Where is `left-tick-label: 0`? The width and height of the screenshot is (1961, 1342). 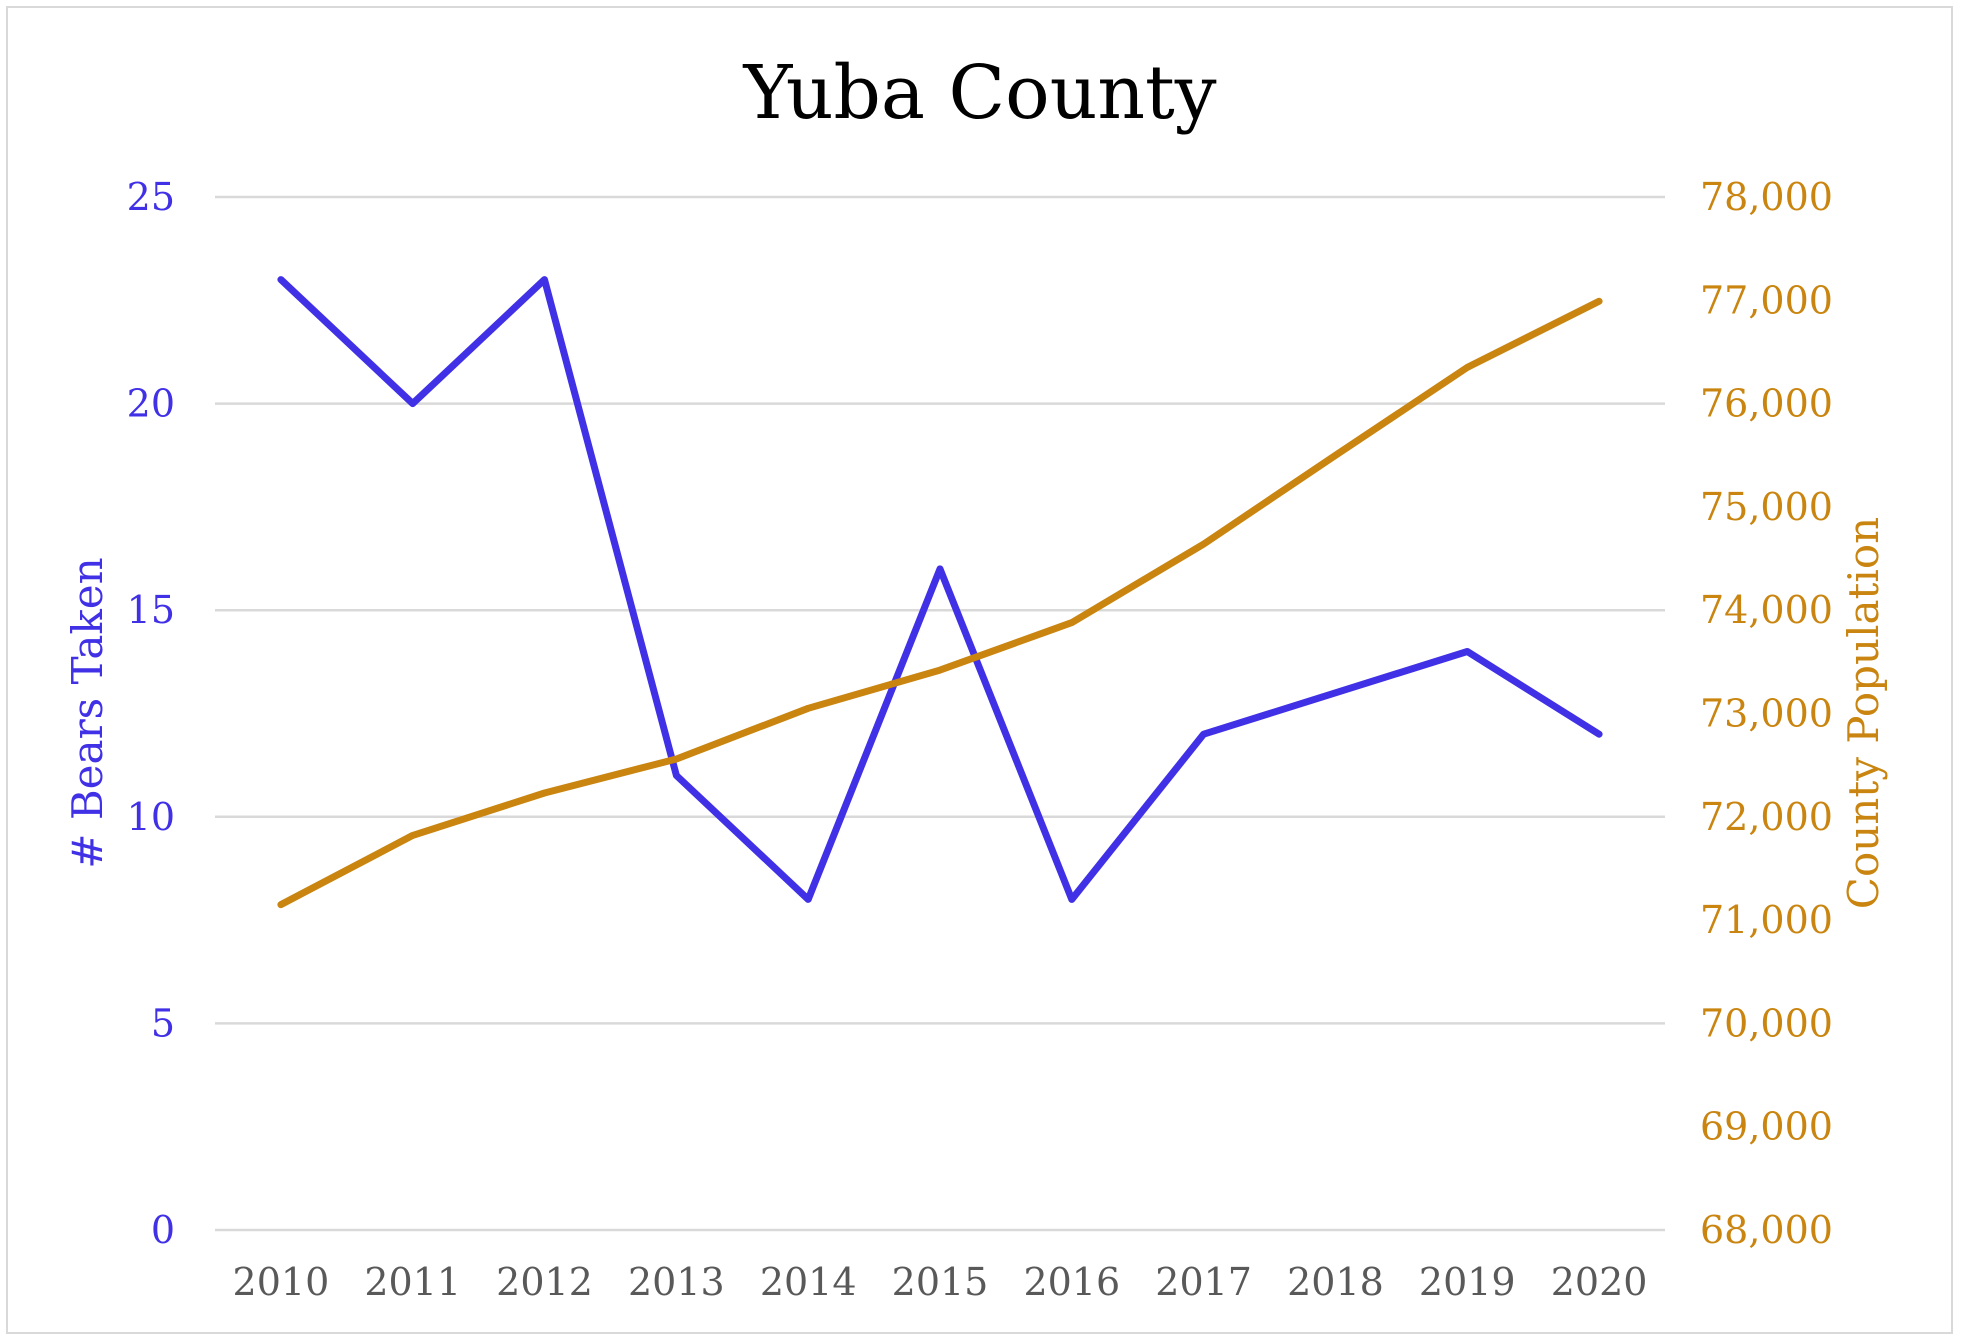
left-tick-label: 0 is located at coordinates (163, 1230).